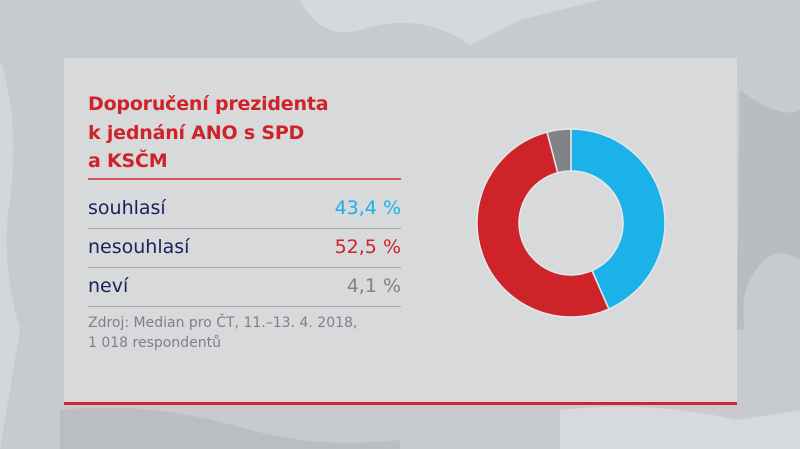  Describe the element at coordinates (244, 179) in the screenshot. I see `title-divider` at that location.